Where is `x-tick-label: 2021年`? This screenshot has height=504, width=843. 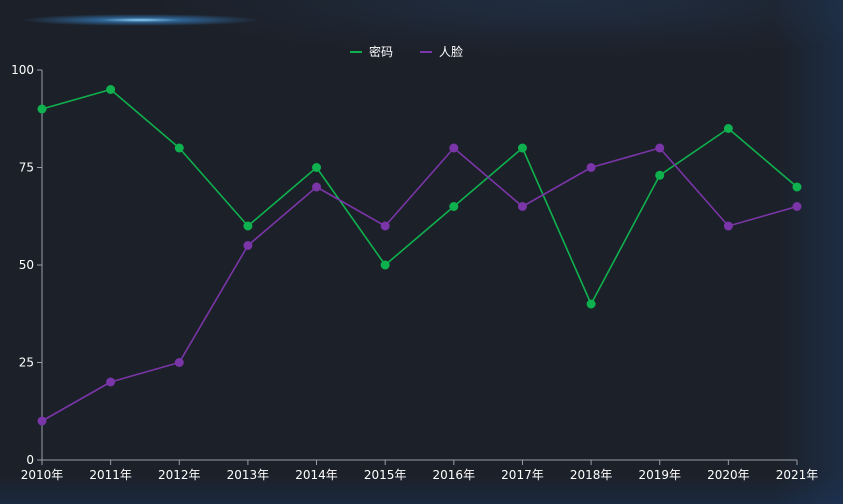
x-tick-label: 2021年 is located at coordinates (797, 475).